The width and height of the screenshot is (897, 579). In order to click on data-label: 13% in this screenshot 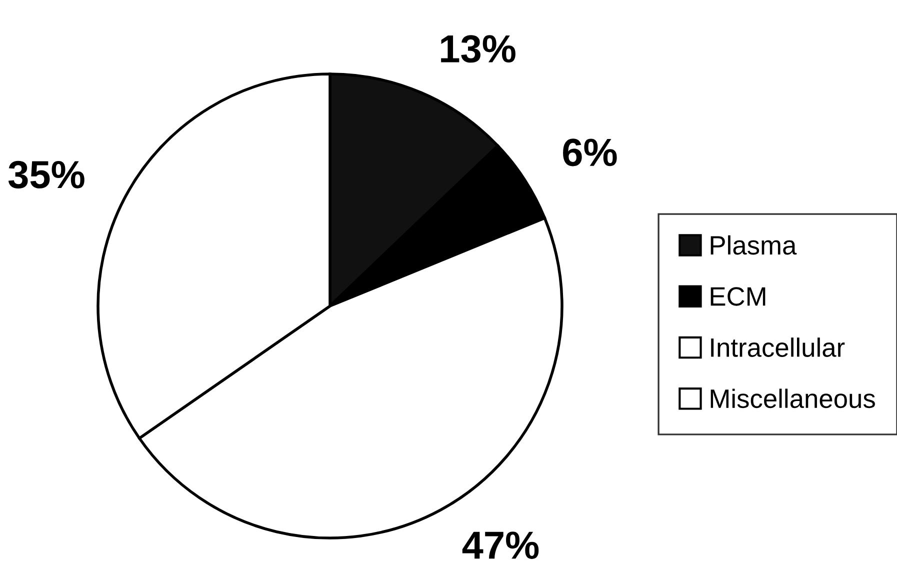, I will do `click(478, 49)`.